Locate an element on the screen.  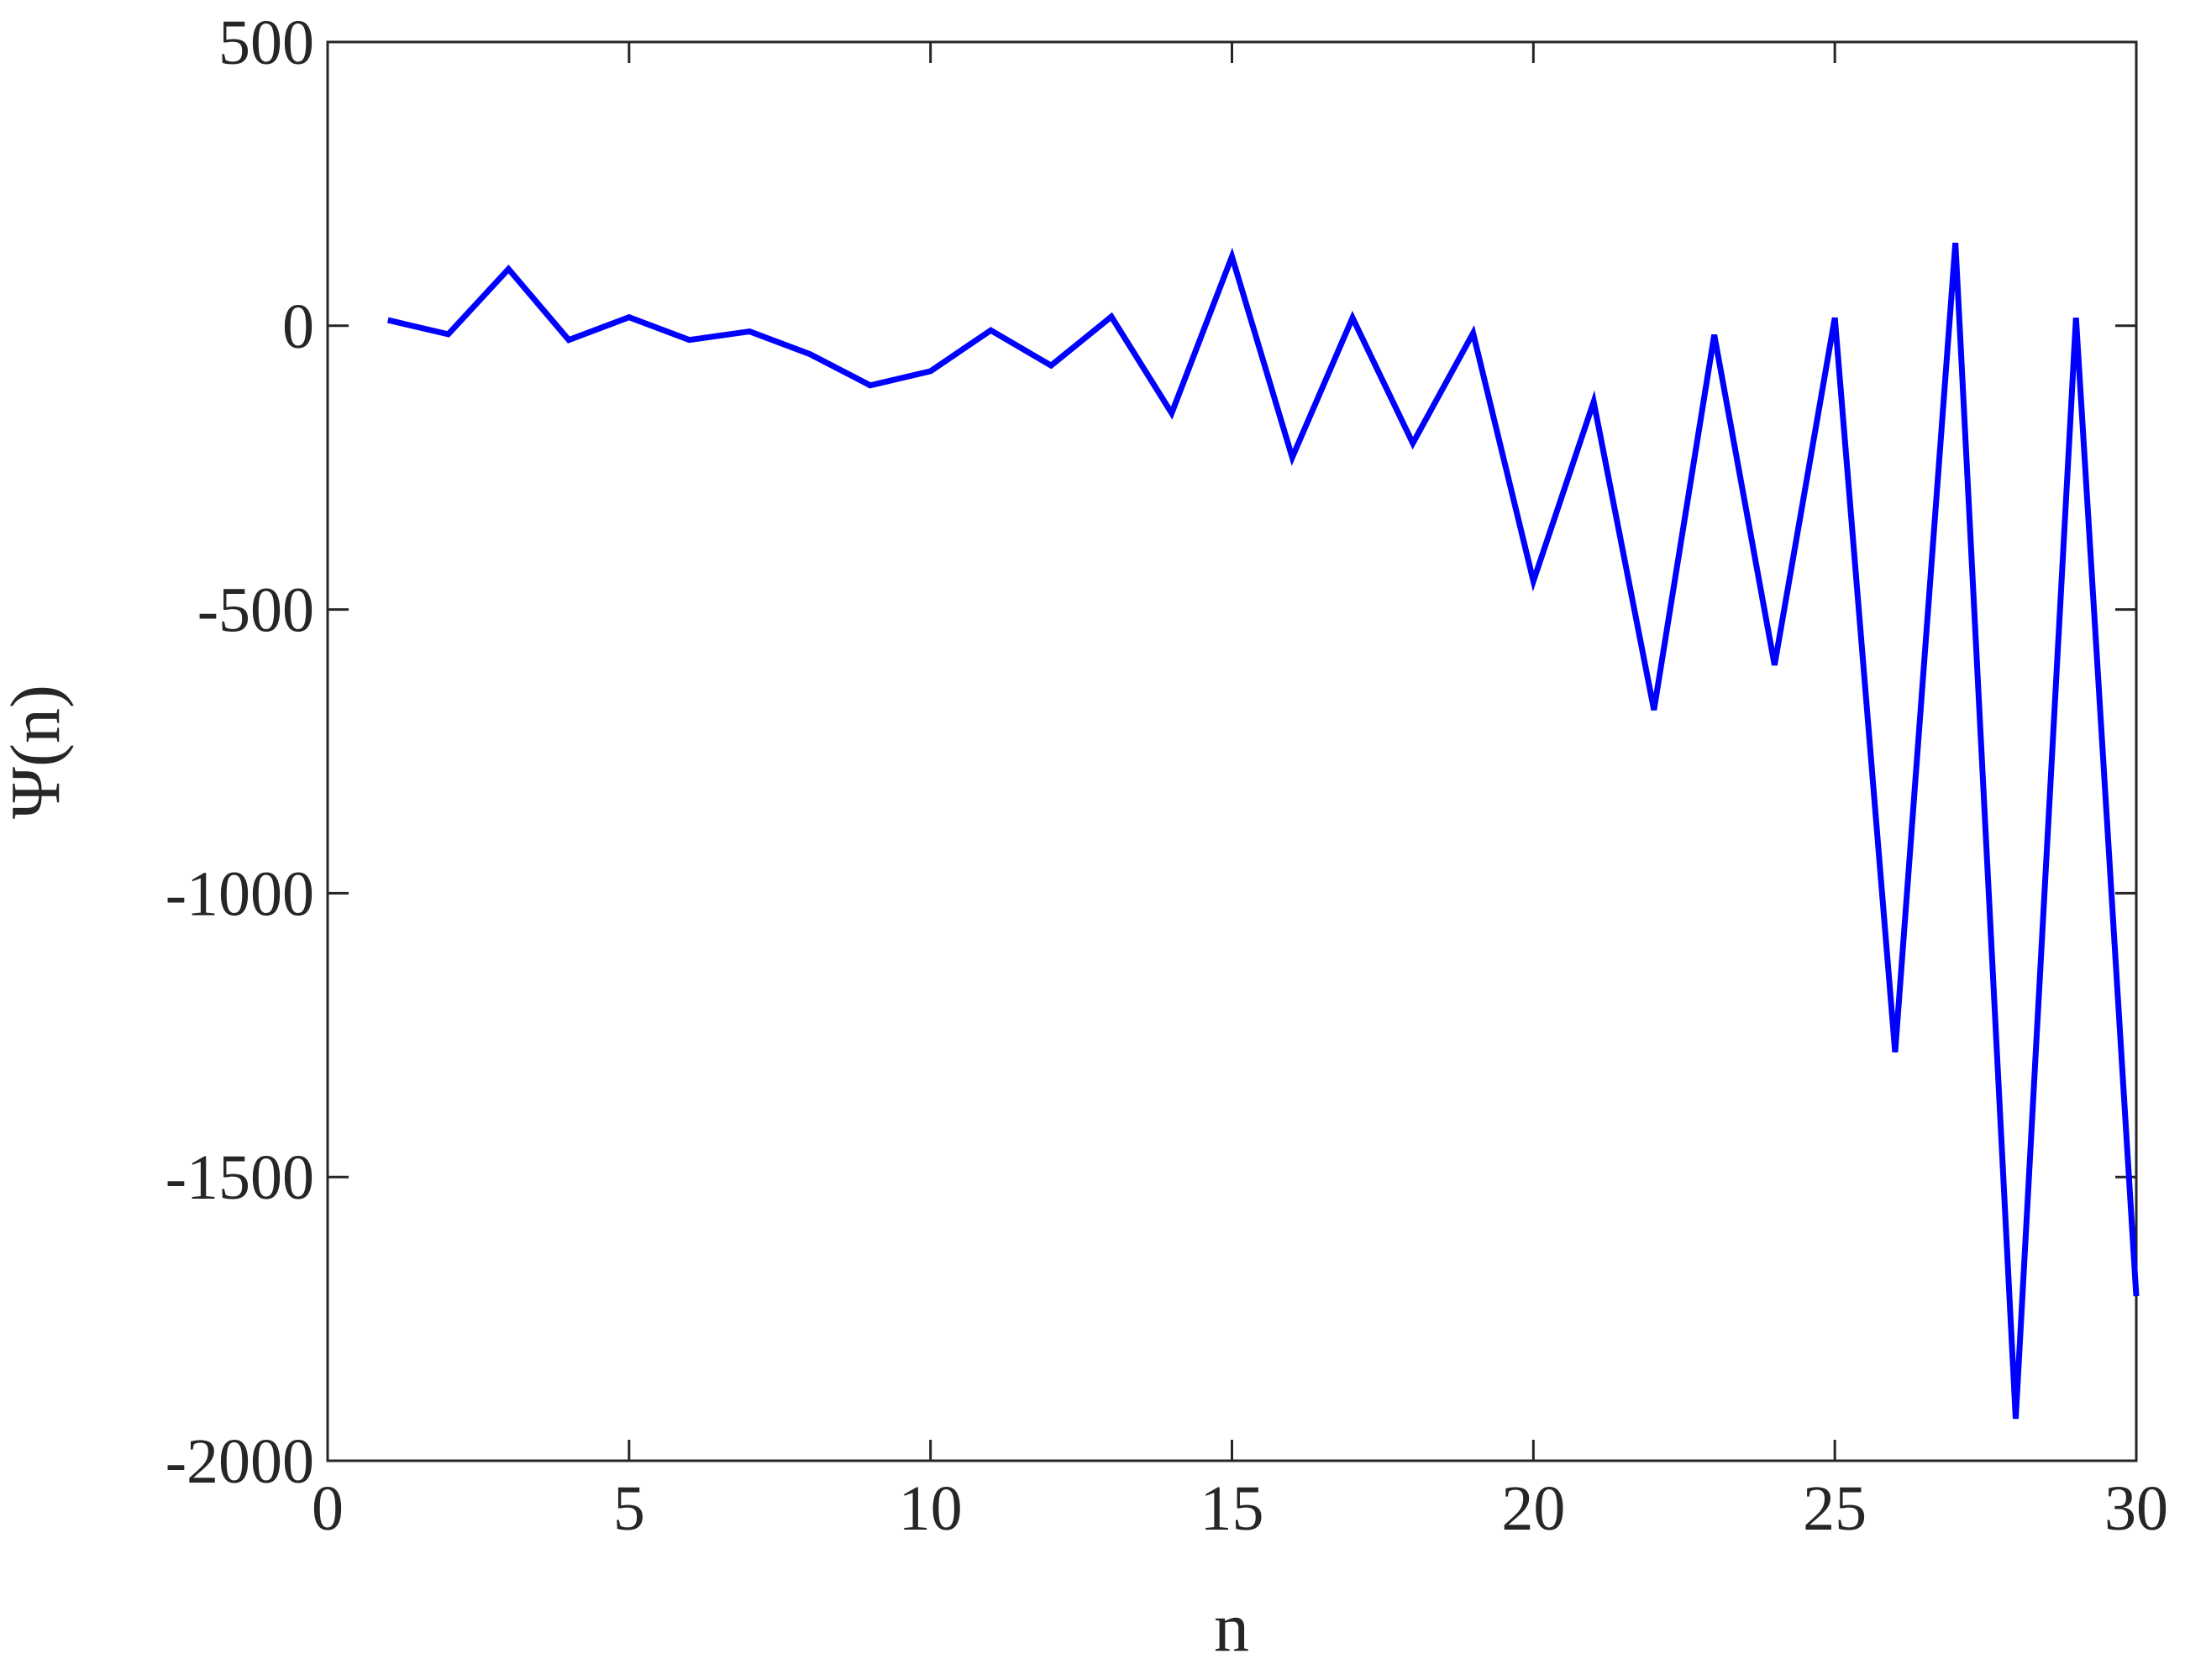
x-tick-label: 25 is located at coordinates (1835, 1508).